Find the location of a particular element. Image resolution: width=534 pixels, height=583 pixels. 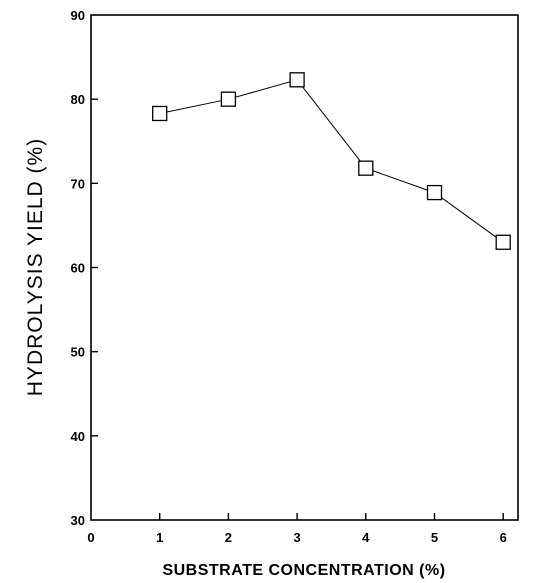

x-tick-label: 3 is located at coordinates (296, 537).